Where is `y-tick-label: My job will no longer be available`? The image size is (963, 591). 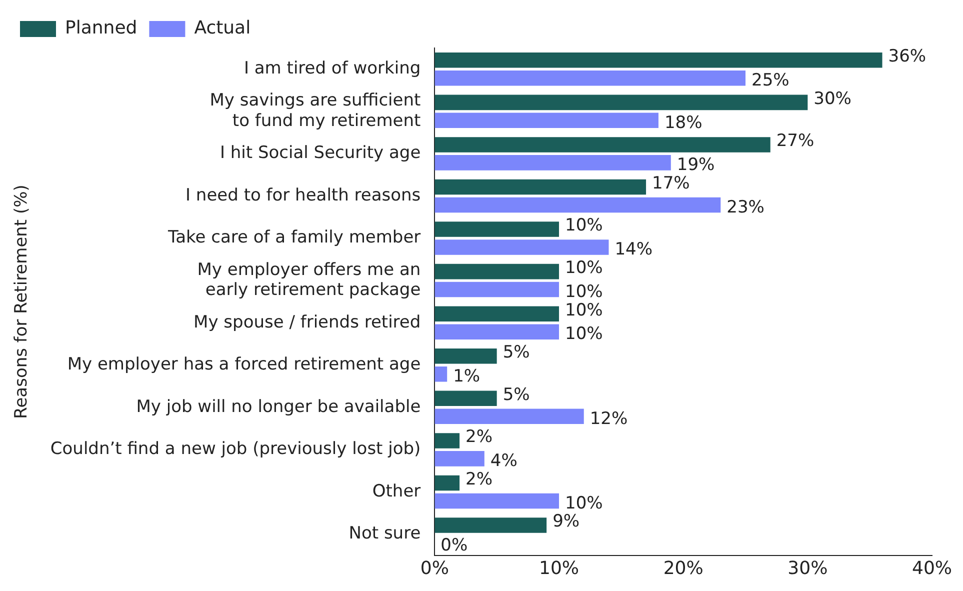 y-tick-label: My job will no longer be available is located at coordinates (278, 406).